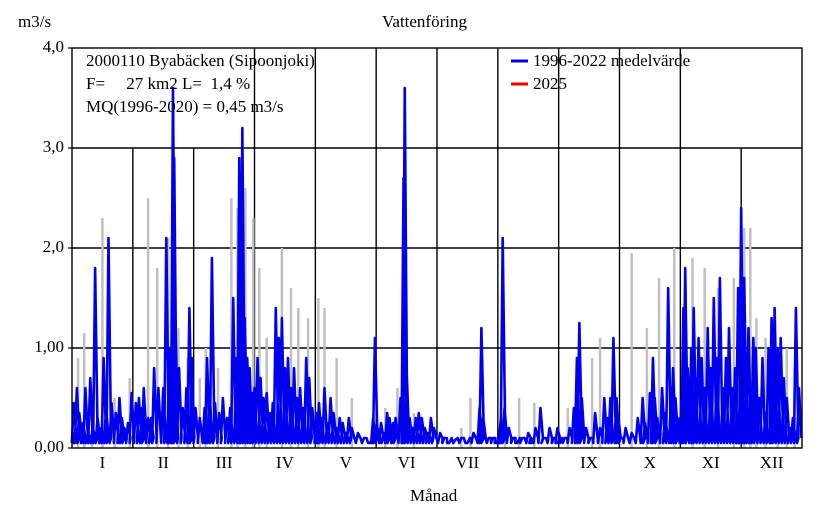  What do you see at coordinates (224, 462) in the screenshot?
I see `month-label: III` at bounding box center [224, 462].